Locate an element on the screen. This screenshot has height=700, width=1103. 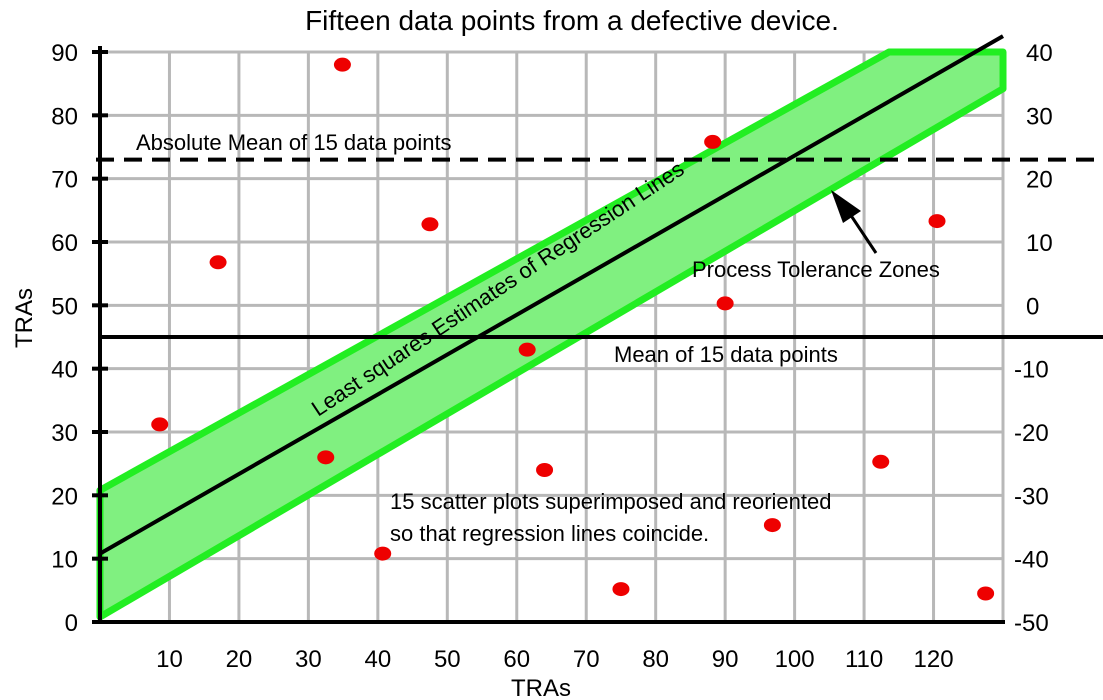
y-tick-label: 10 is located at coordinates (64, 560).